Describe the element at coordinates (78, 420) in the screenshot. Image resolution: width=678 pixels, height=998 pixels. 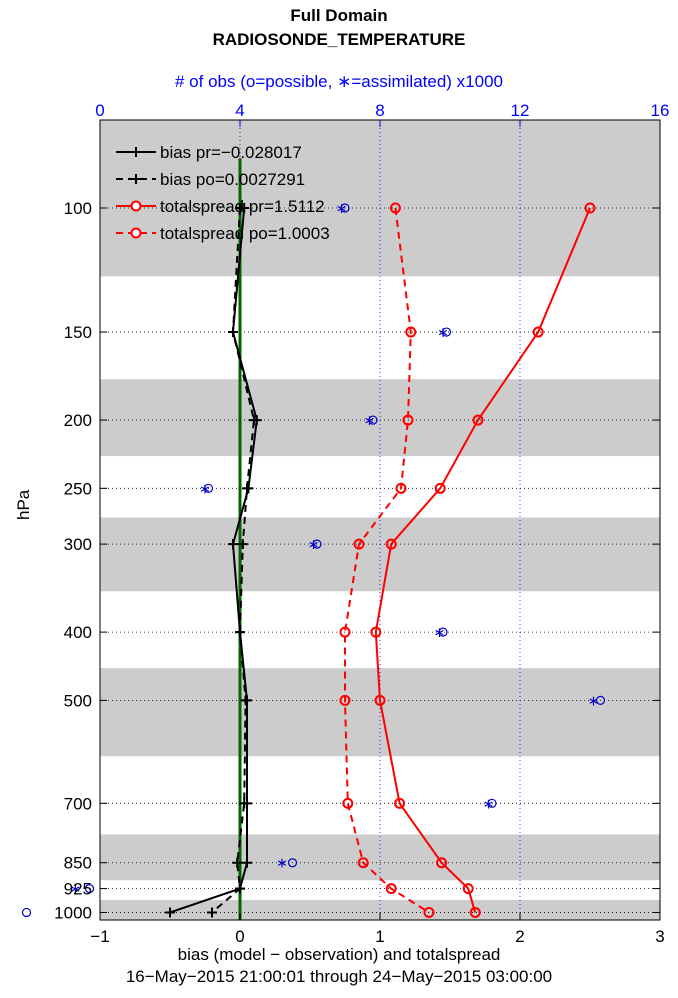
I see `y-tick-label: 200` at that location.